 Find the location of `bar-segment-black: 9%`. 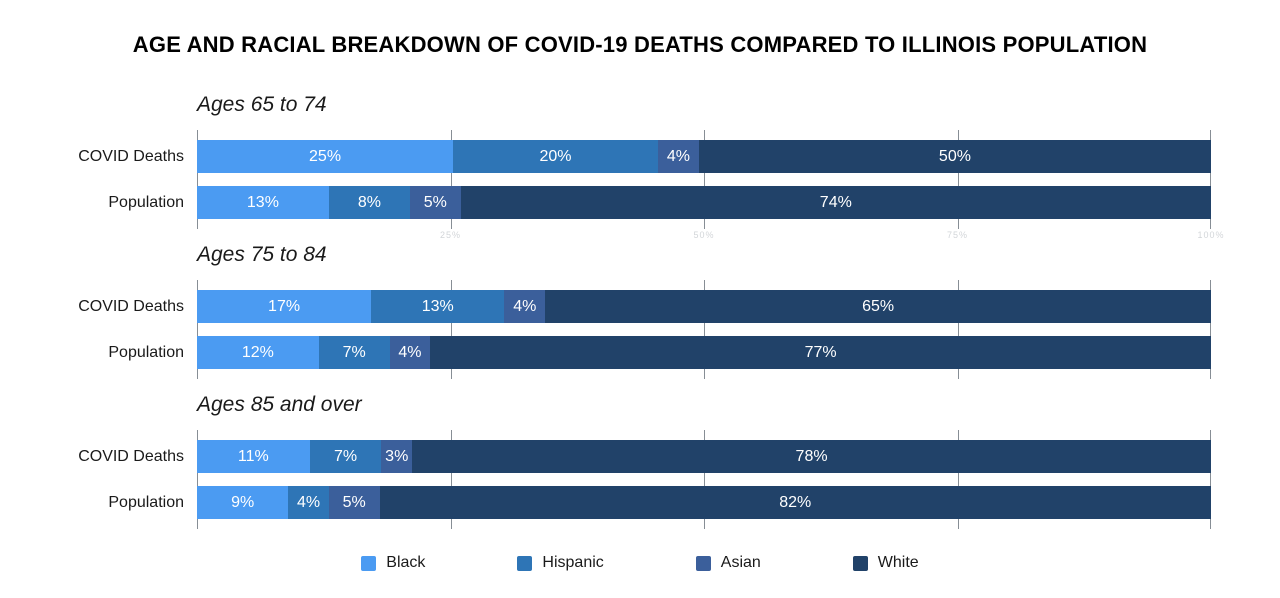

bar-segment-black: 9% is located at coordinates (243, 502).